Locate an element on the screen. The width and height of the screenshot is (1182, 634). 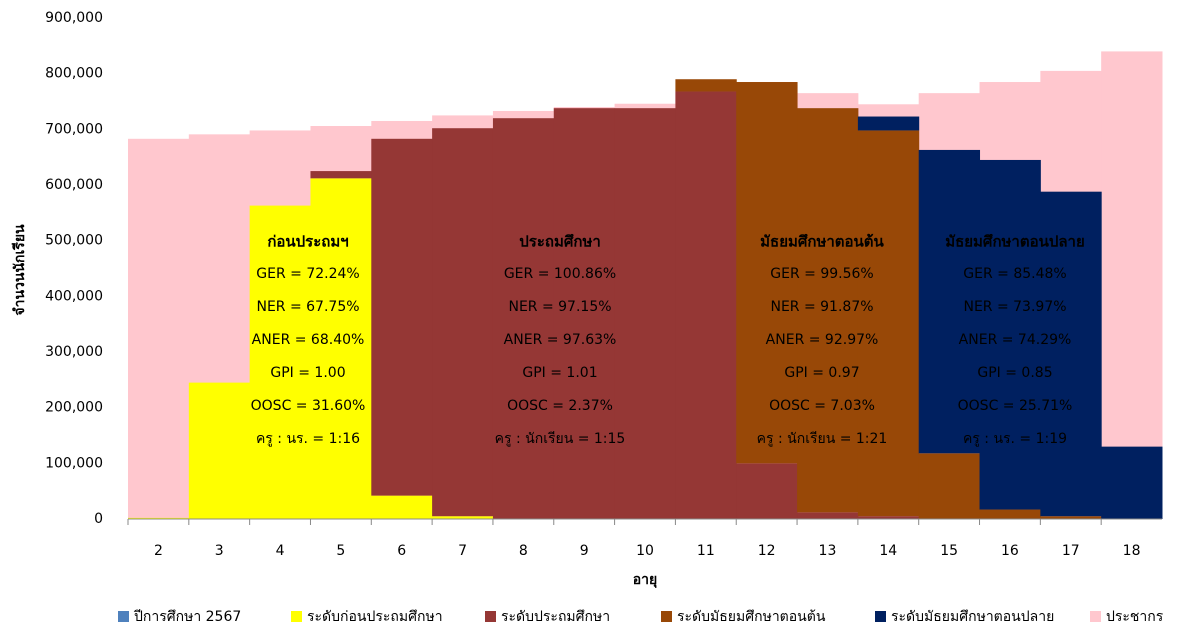
annotation-line: ครู : นร. = 1:16 is located at coordinates (308, 439).